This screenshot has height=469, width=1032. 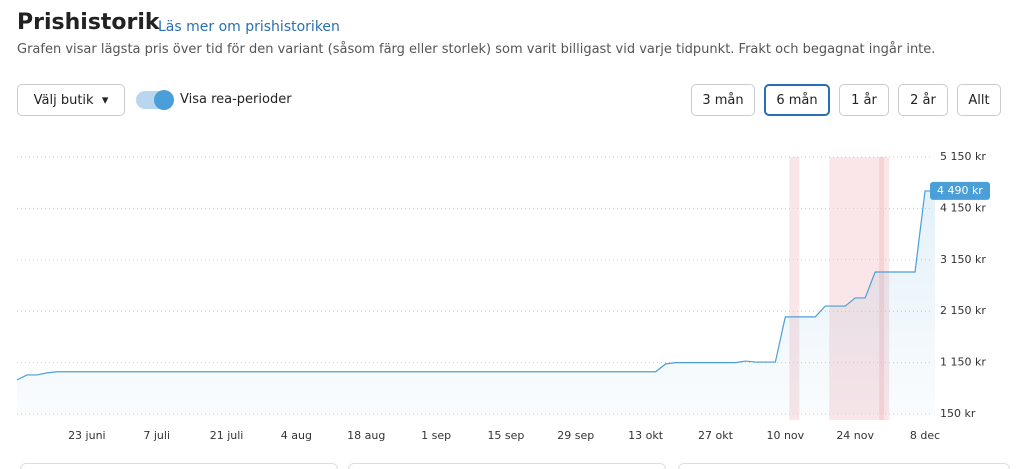 I want to click on store-select-label: Välj butik, so click(x=63, y=100).